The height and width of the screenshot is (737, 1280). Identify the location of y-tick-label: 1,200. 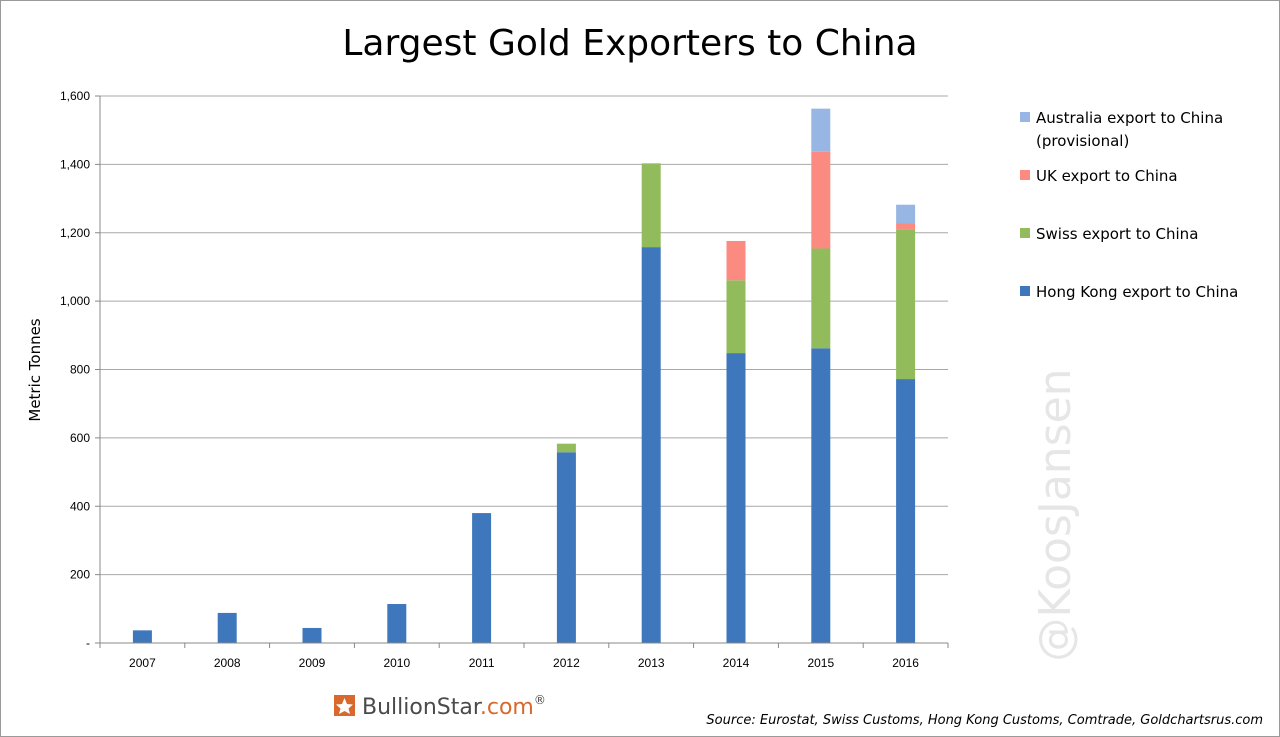
(75, 233).